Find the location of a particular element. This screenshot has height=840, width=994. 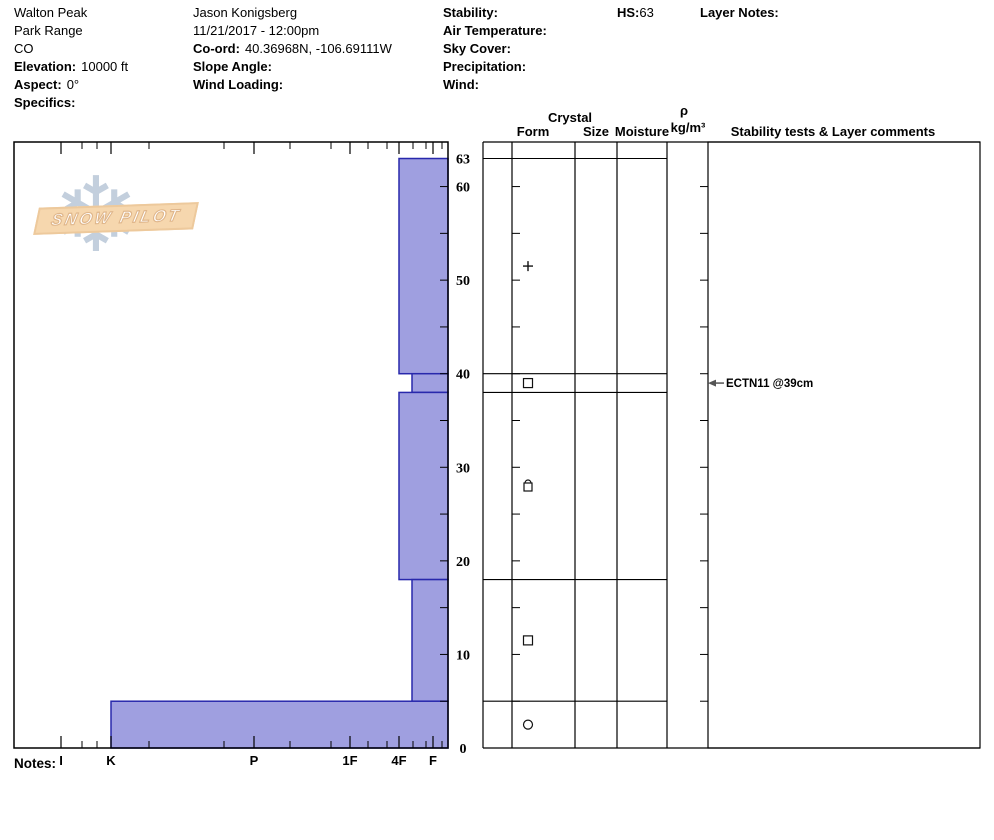

col-header-size: Size is located at coordinates (596, 131).